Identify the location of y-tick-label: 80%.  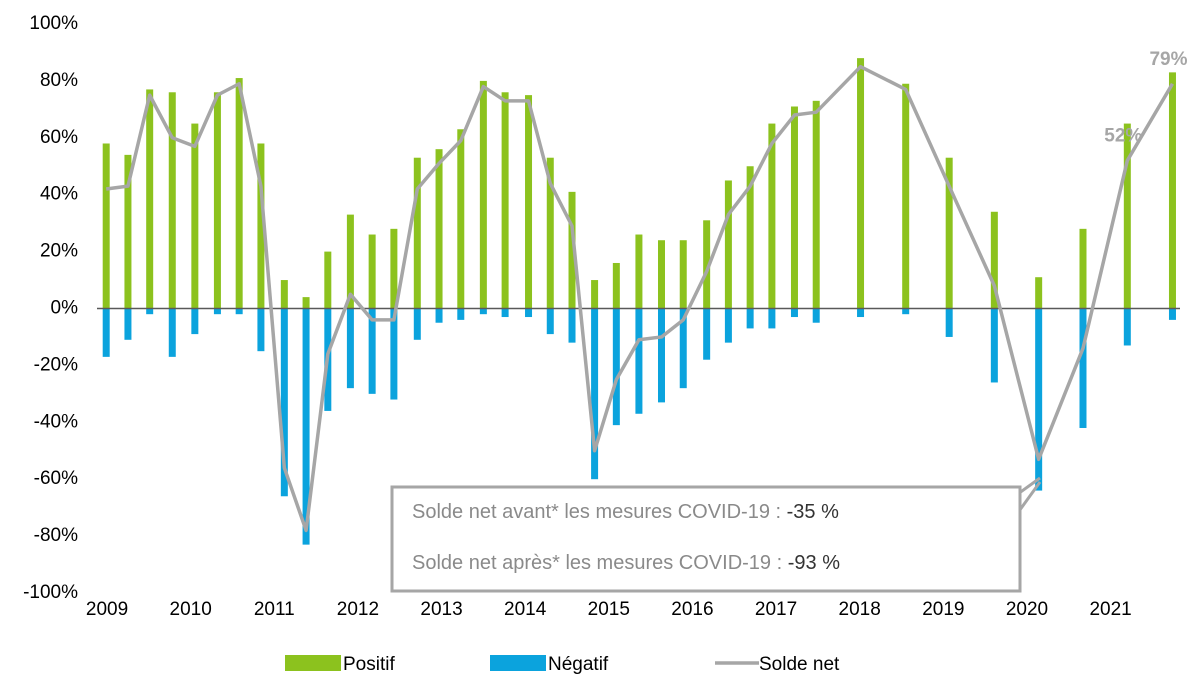
(59, 80).